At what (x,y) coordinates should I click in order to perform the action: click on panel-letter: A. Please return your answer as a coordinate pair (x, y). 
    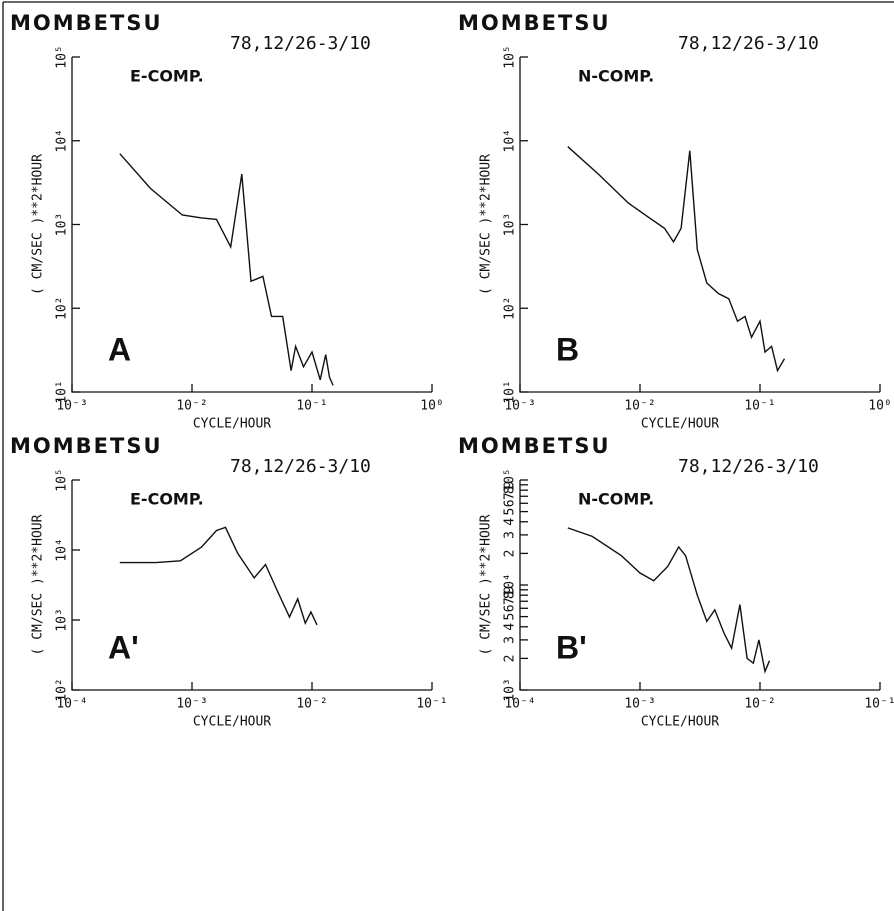
    Looking at the image, I should click on (119, 349).